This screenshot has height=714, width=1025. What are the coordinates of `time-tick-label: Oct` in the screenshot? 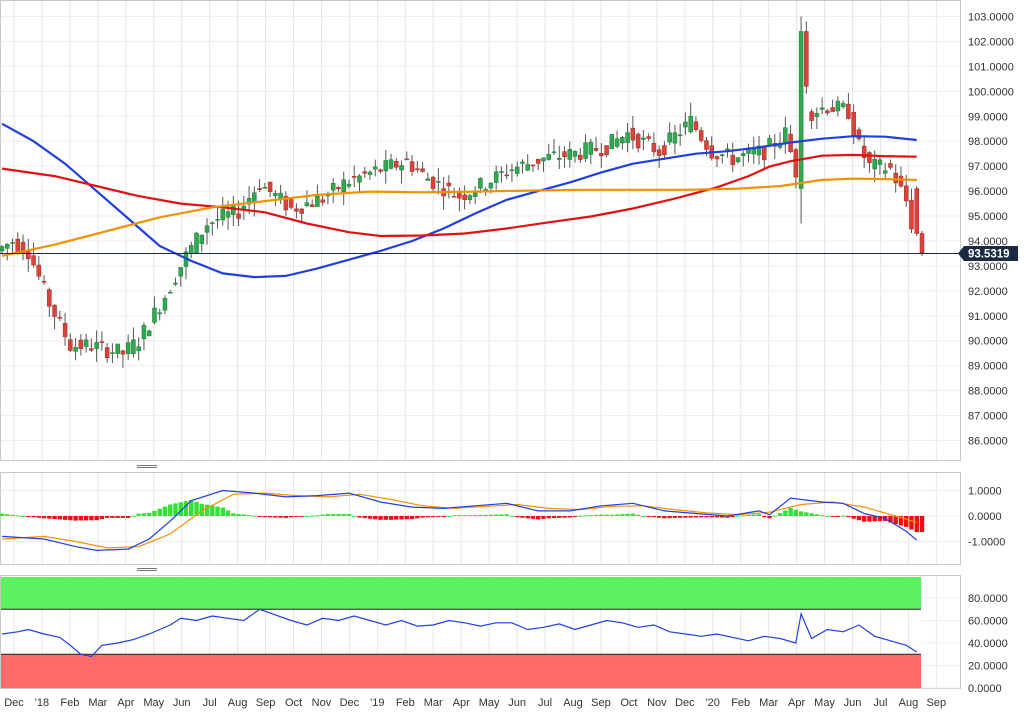 It's located at (628, 703).